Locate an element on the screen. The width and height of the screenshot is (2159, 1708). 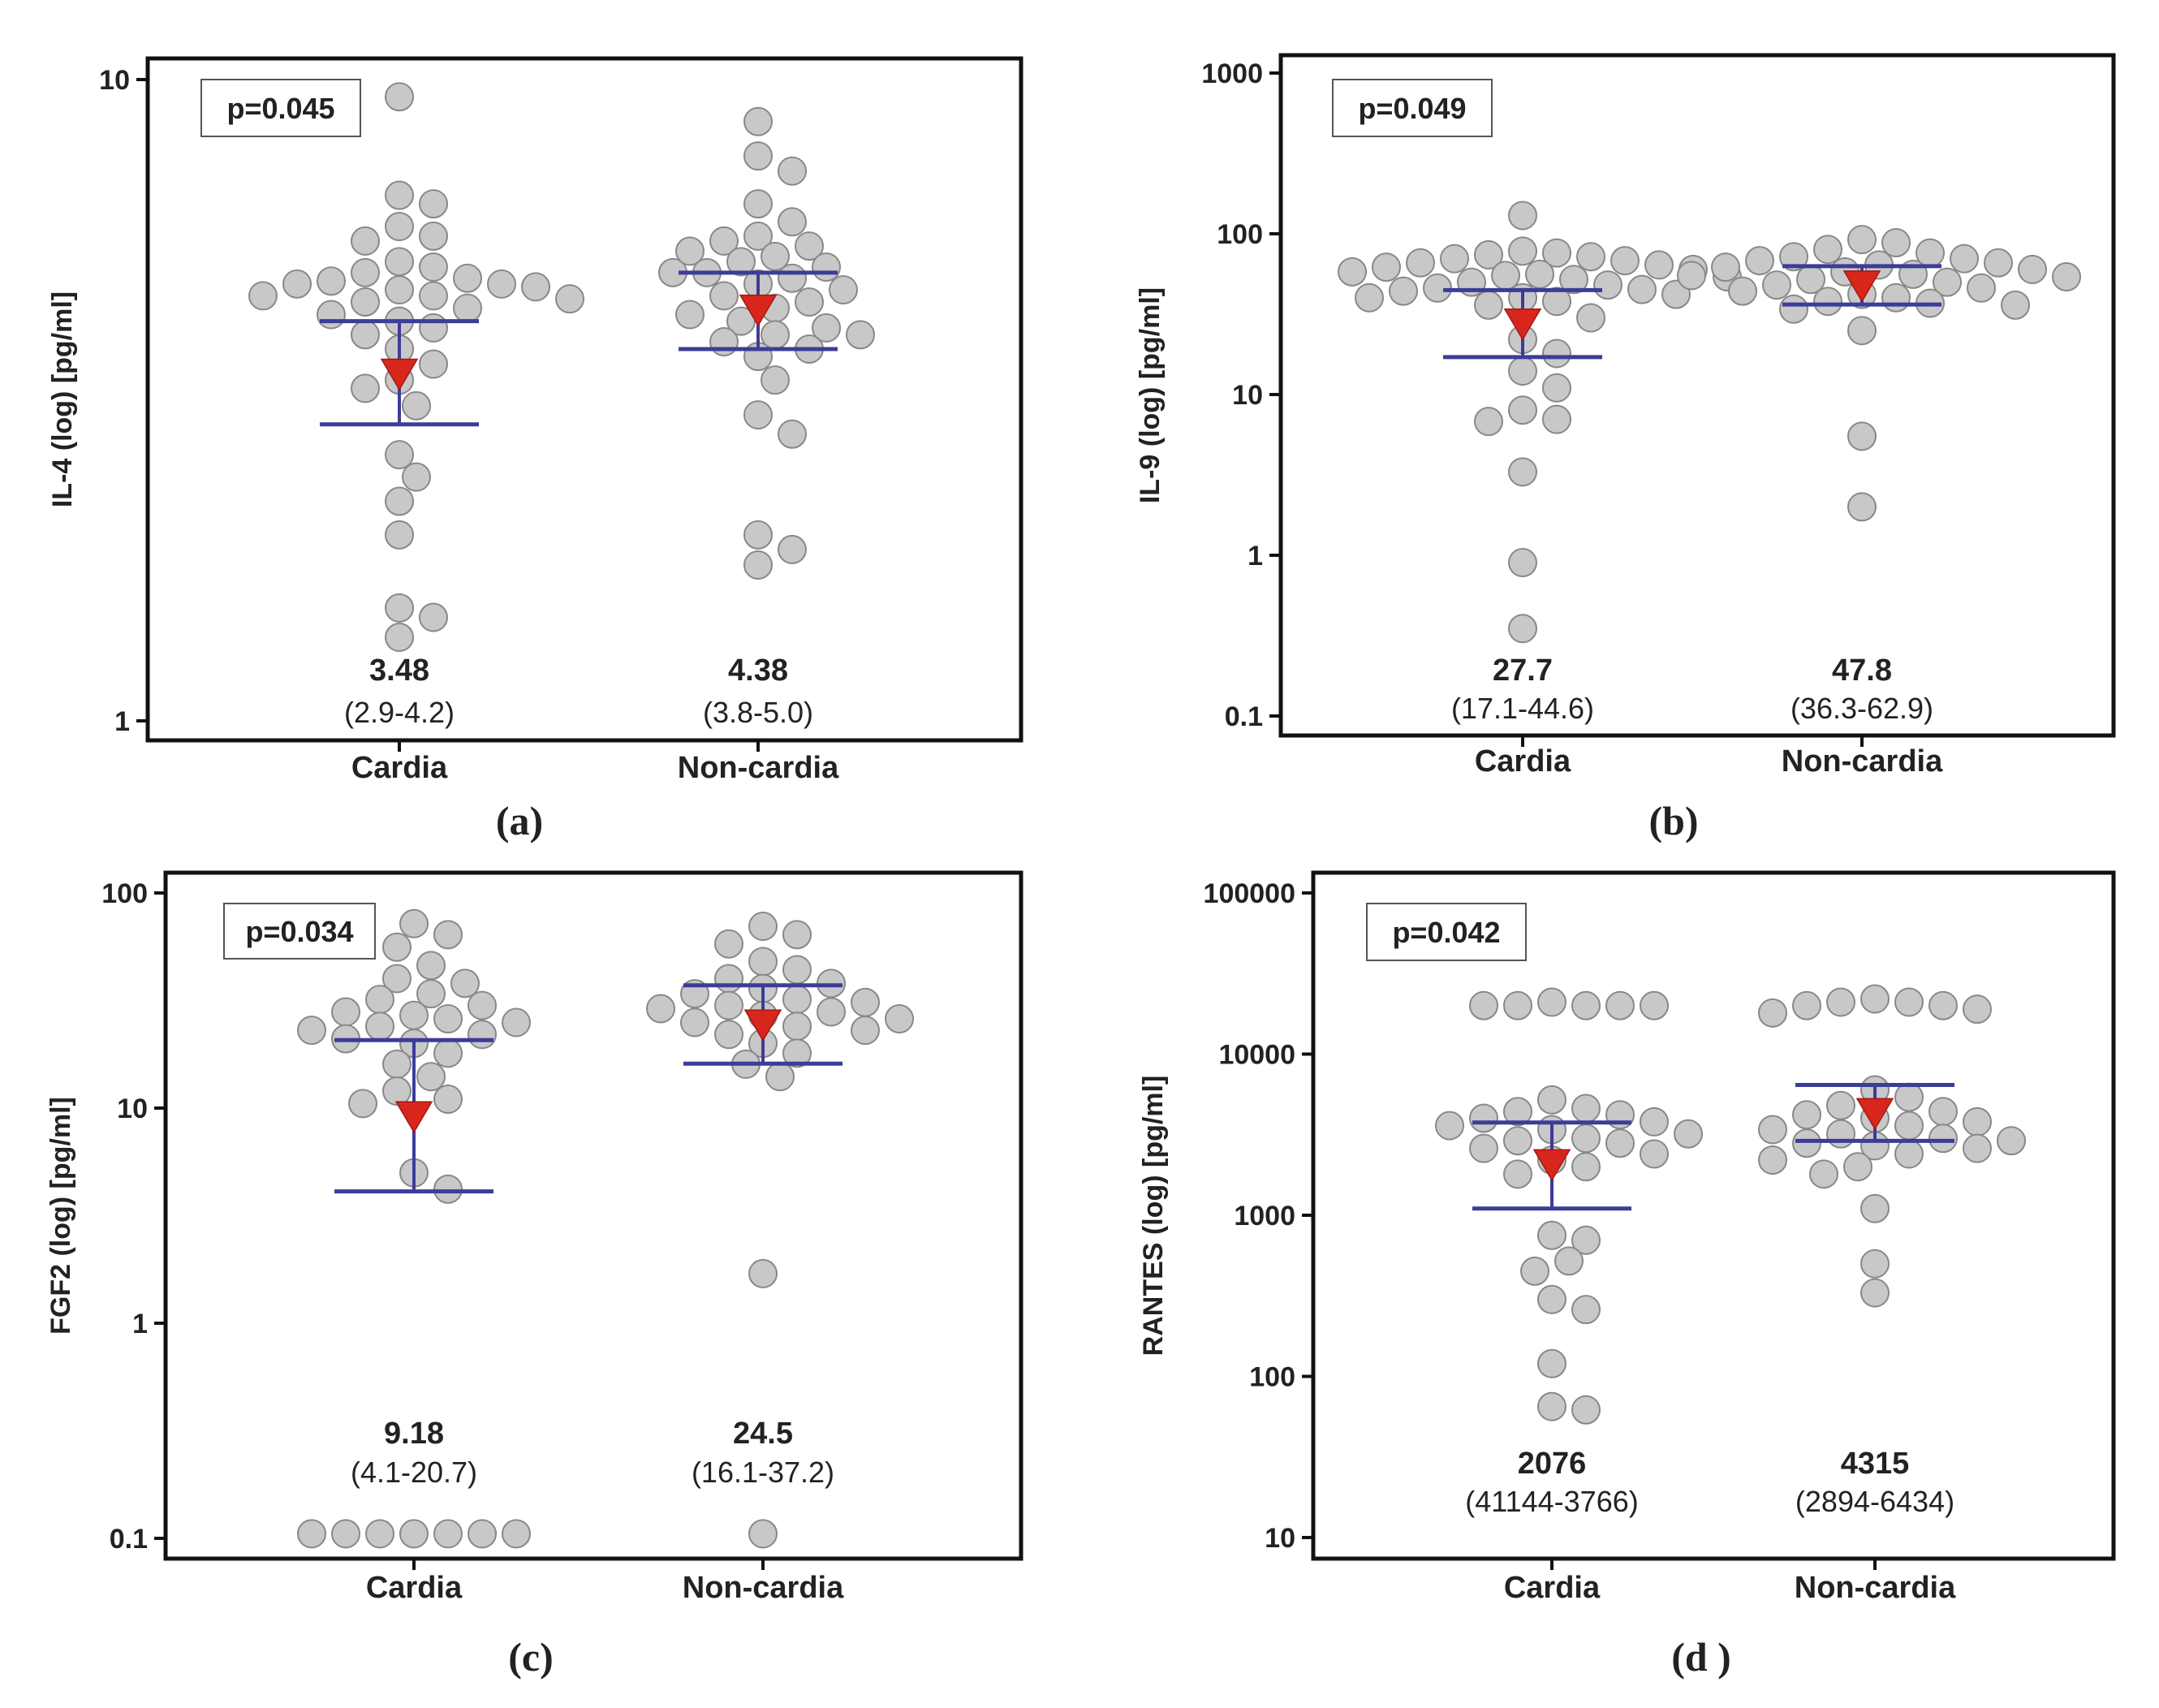
group-cardia: 9.18 (4.1-20.7) Cardia is located at coordinates (414, 1256).